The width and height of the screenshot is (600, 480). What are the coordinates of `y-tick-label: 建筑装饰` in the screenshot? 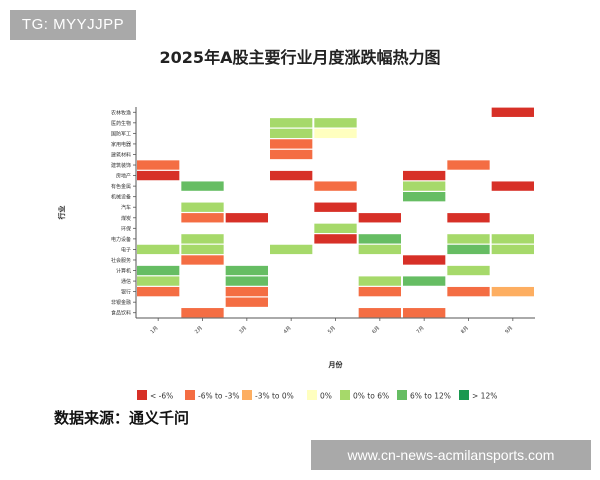 It's located at (121, 165).